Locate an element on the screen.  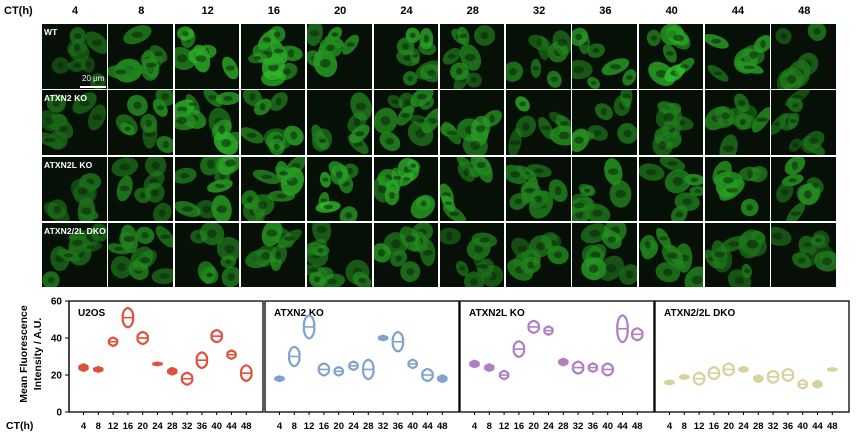
row-label: ATXN2L KO is located at coordinates (68, 164).